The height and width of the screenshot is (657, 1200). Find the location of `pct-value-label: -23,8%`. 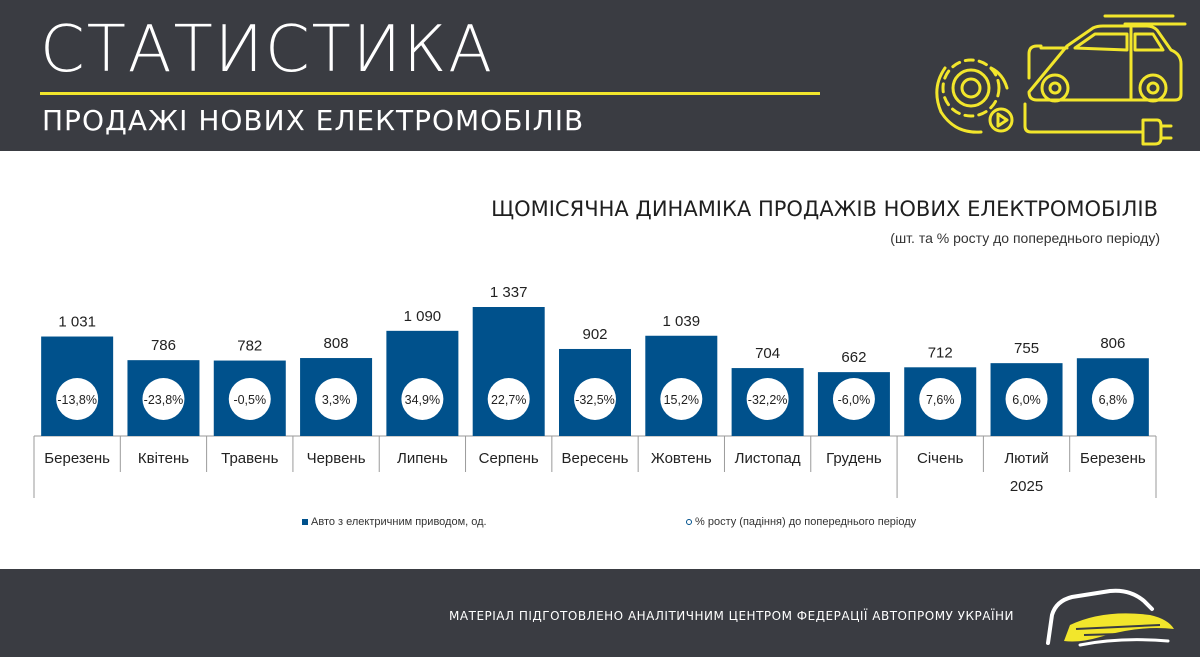

pct-value-label: -23,8% is located at coordinates (164, 400).